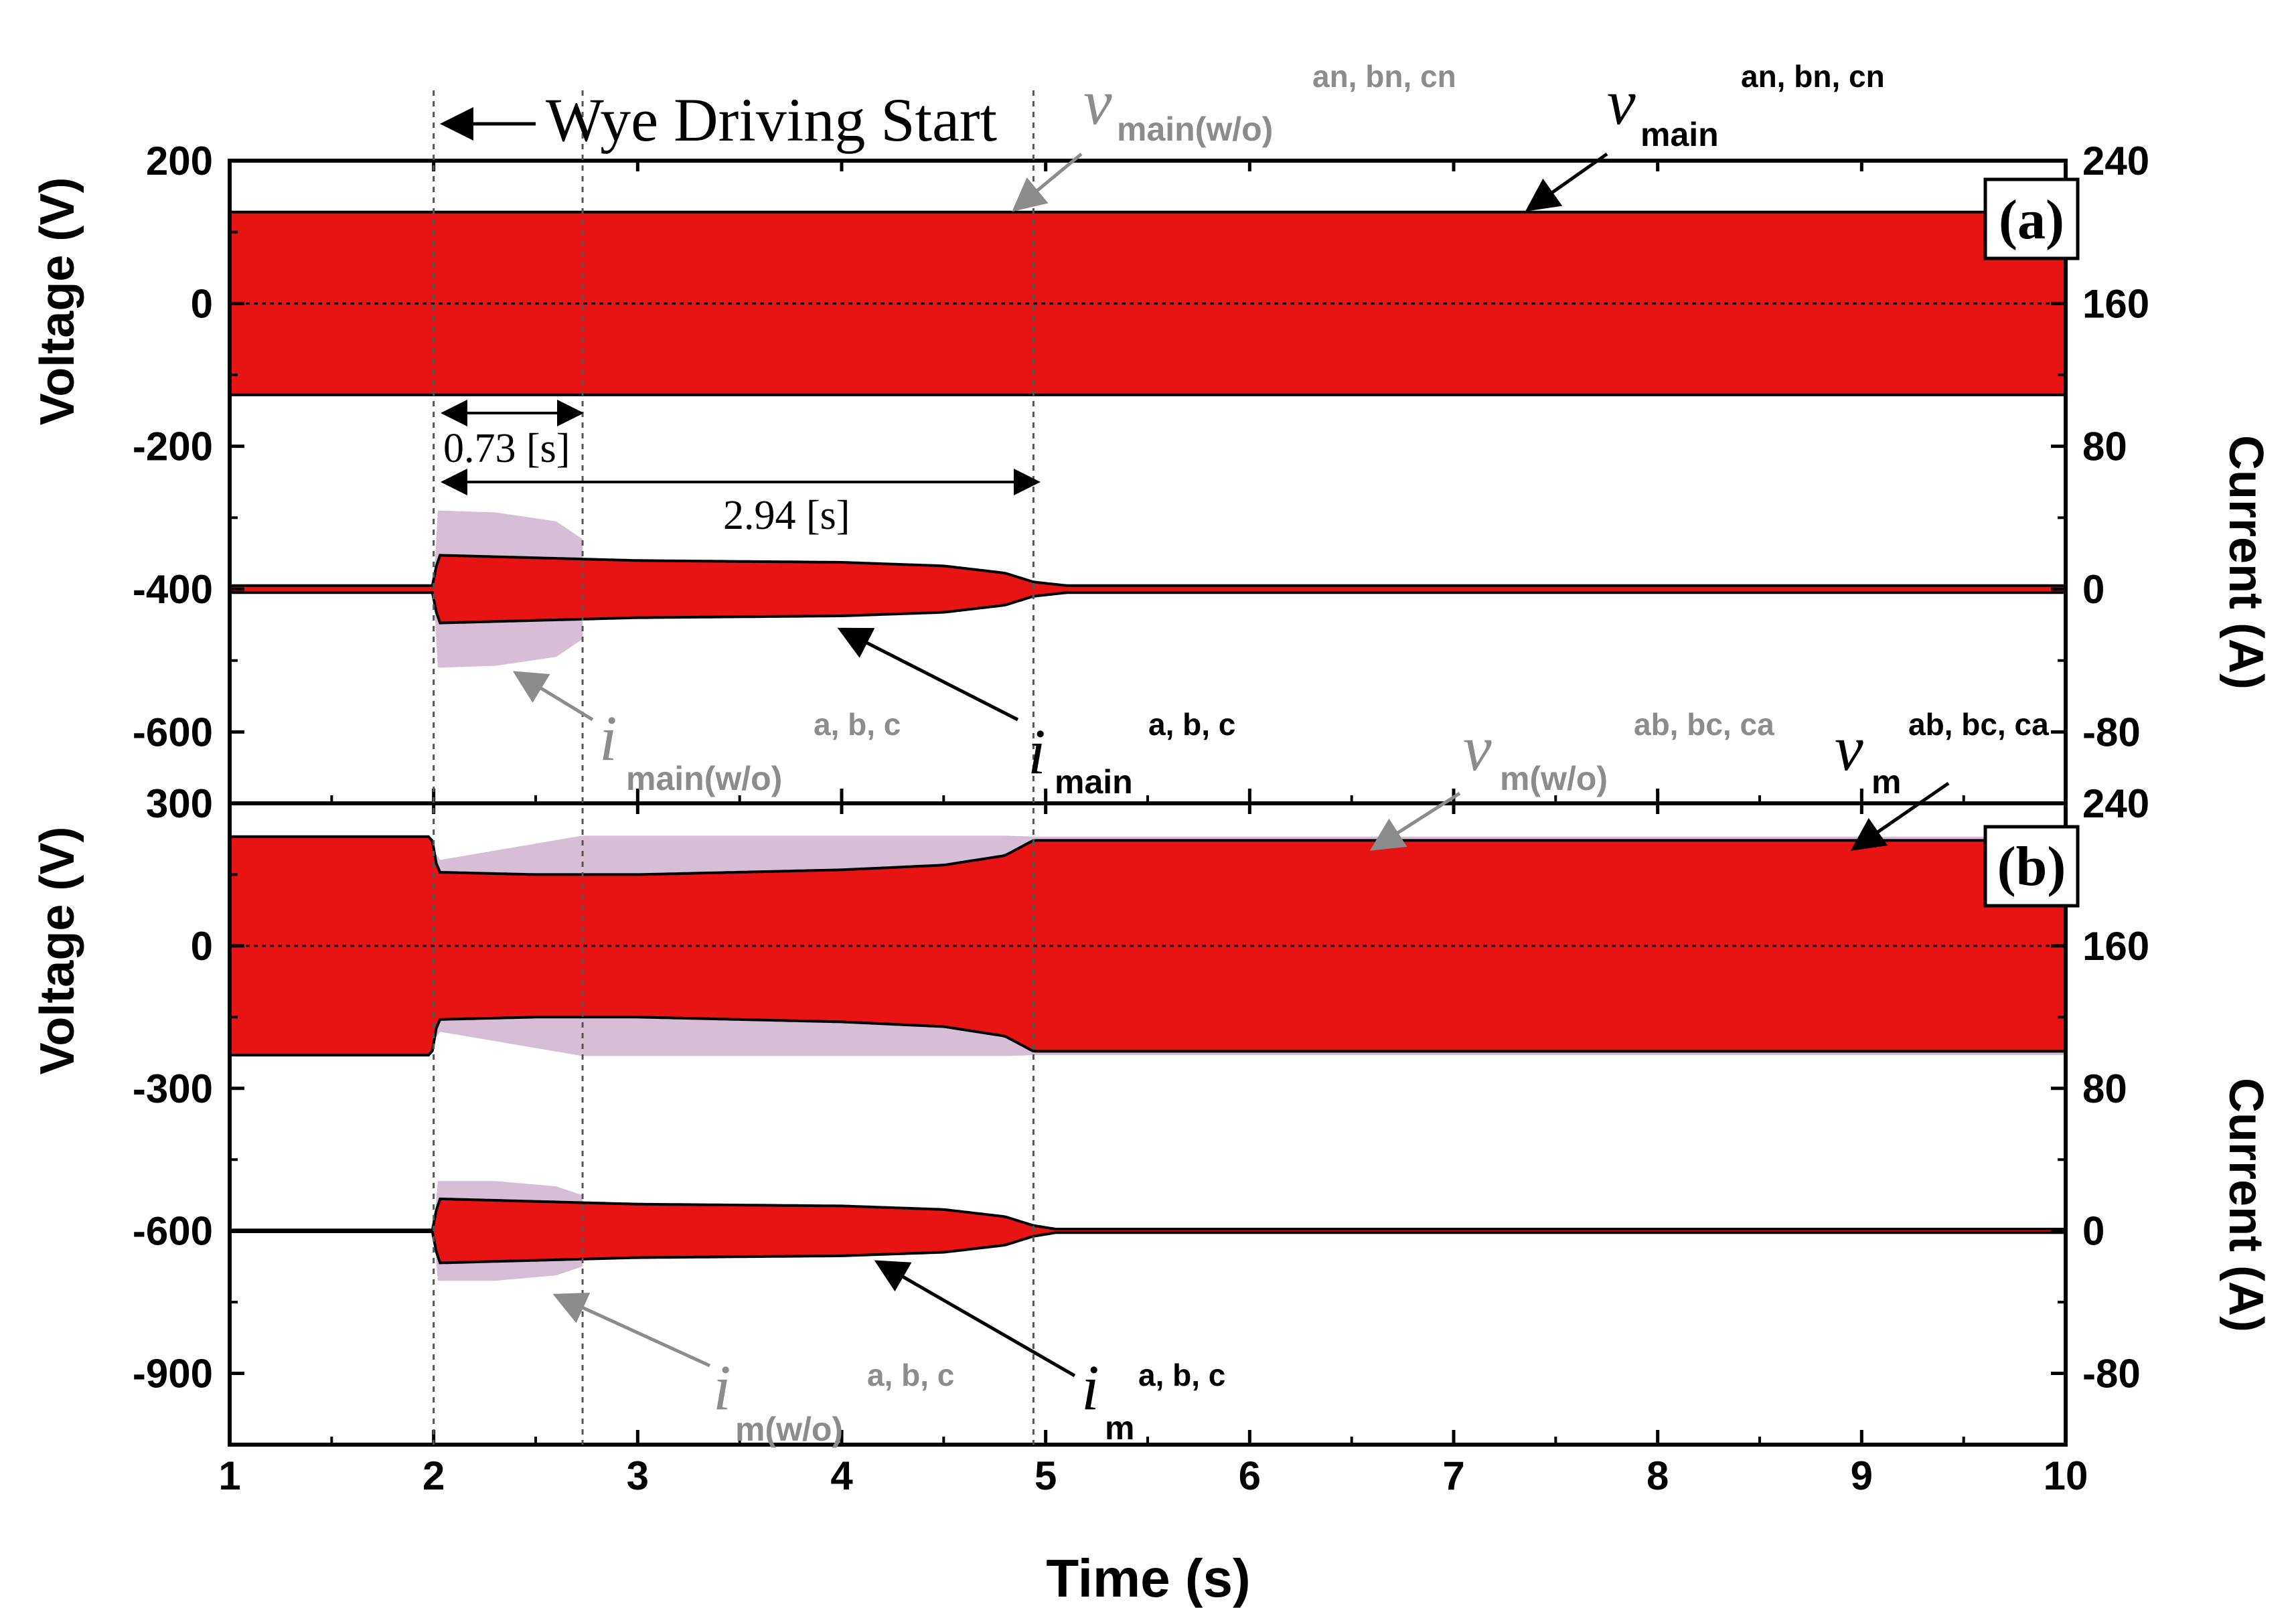 The width and height of the screenshot is (2296, 1608). Describe the element at coordinates (1269, 103) in the screenshot. I see `label-vmain-wo: an, bn, cn v main(w/o)` at that location.